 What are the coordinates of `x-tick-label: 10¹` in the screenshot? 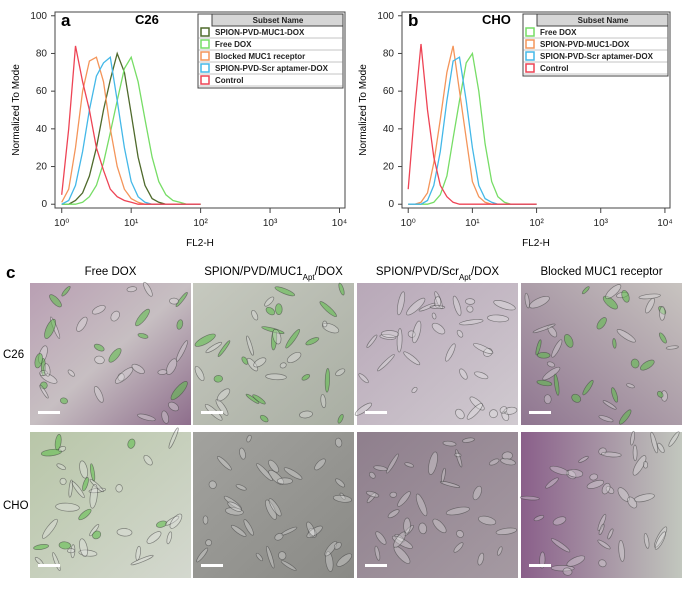 It's located at (472, 223).